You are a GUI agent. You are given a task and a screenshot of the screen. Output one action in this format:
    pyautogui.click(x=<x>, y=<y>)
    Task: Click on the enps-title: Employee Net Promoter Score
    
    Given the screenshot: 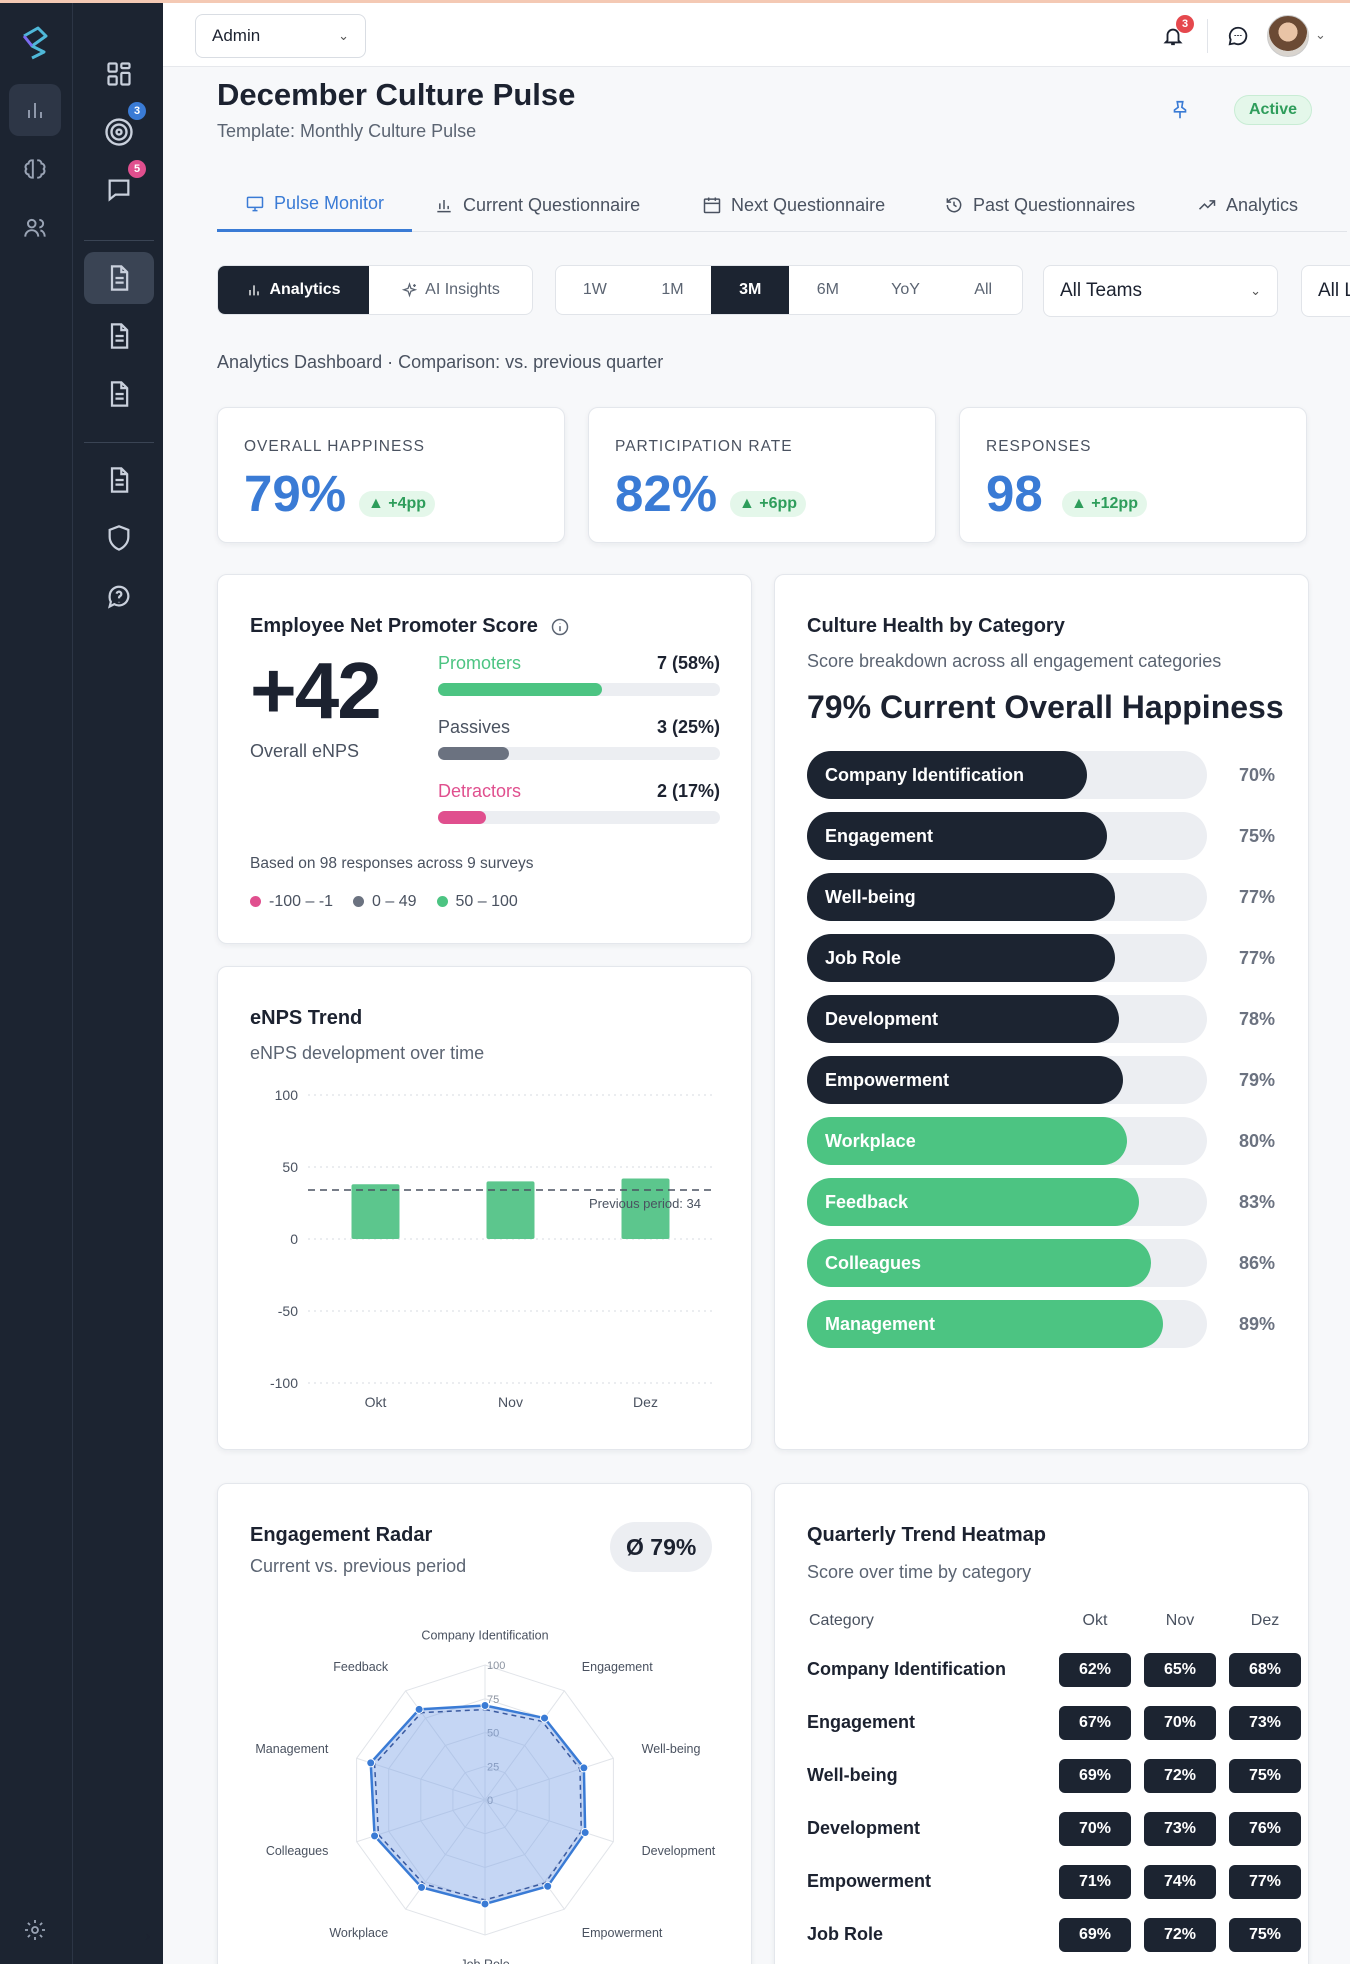 What is the action you would take?
    pyautogui.click(x=394, y=626)
    